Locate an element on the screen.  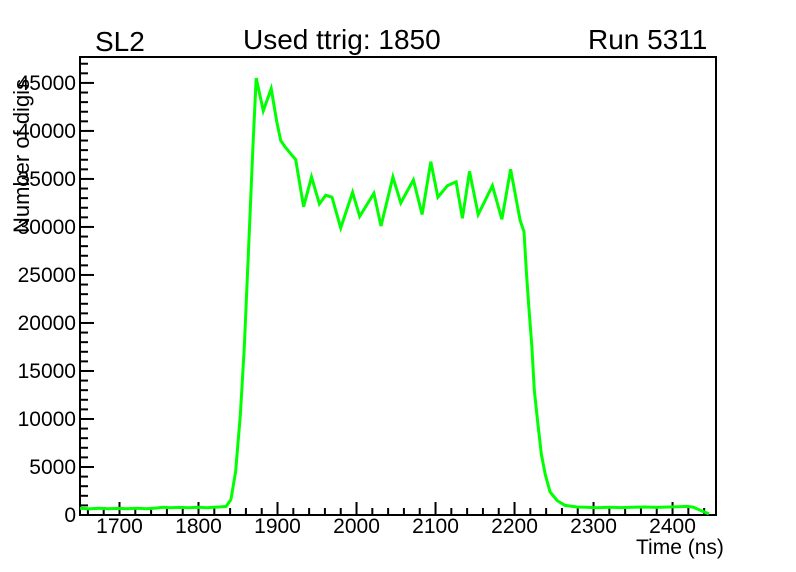
chamber-label: SL2 is located at coordinates (120, 41).